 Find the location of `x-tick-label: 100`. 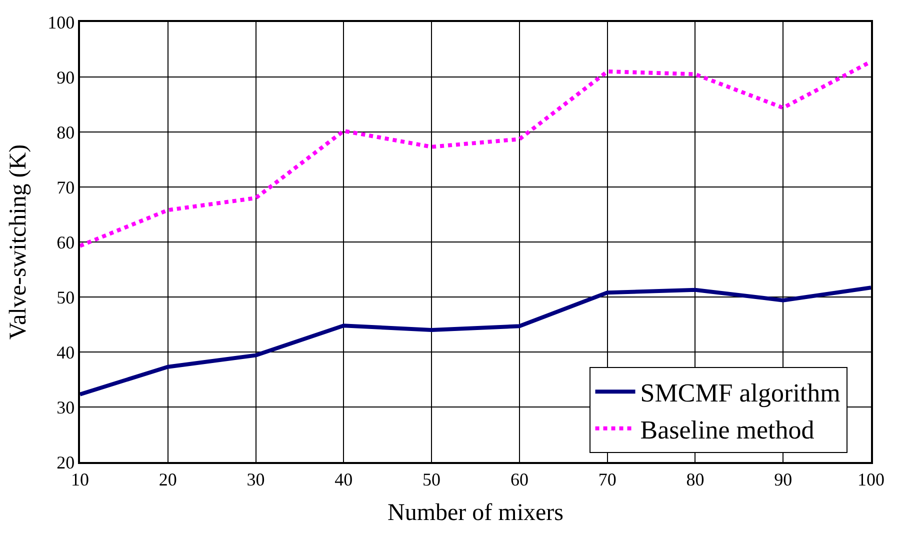

x-tick-label: 100 is located at coordinates (871, 479).